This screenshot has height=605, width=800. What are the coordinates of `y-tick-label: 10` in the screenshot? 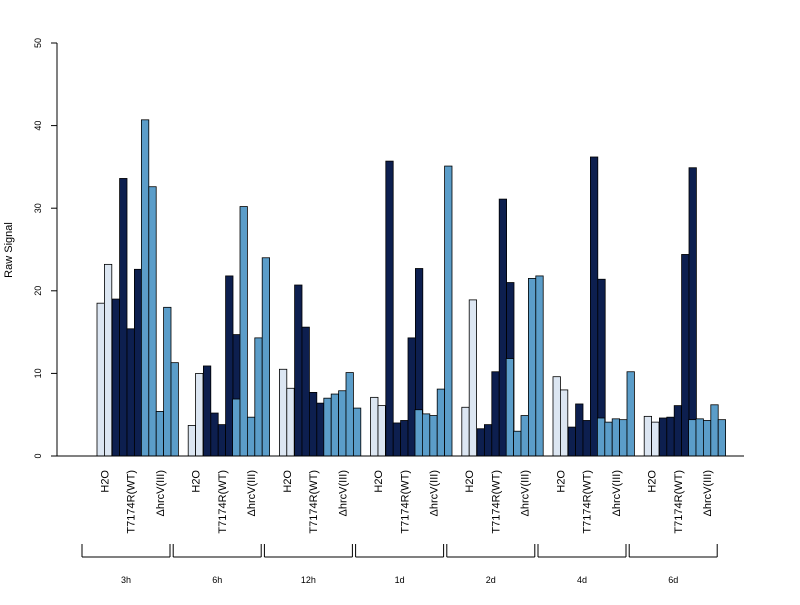 It's located at (38, 373).